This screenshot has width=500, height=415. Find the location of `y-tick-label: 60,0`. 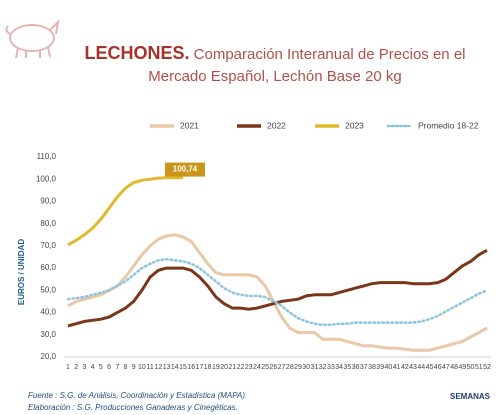

y-tick-label: 60,0 is located at coordinates (48, 267).